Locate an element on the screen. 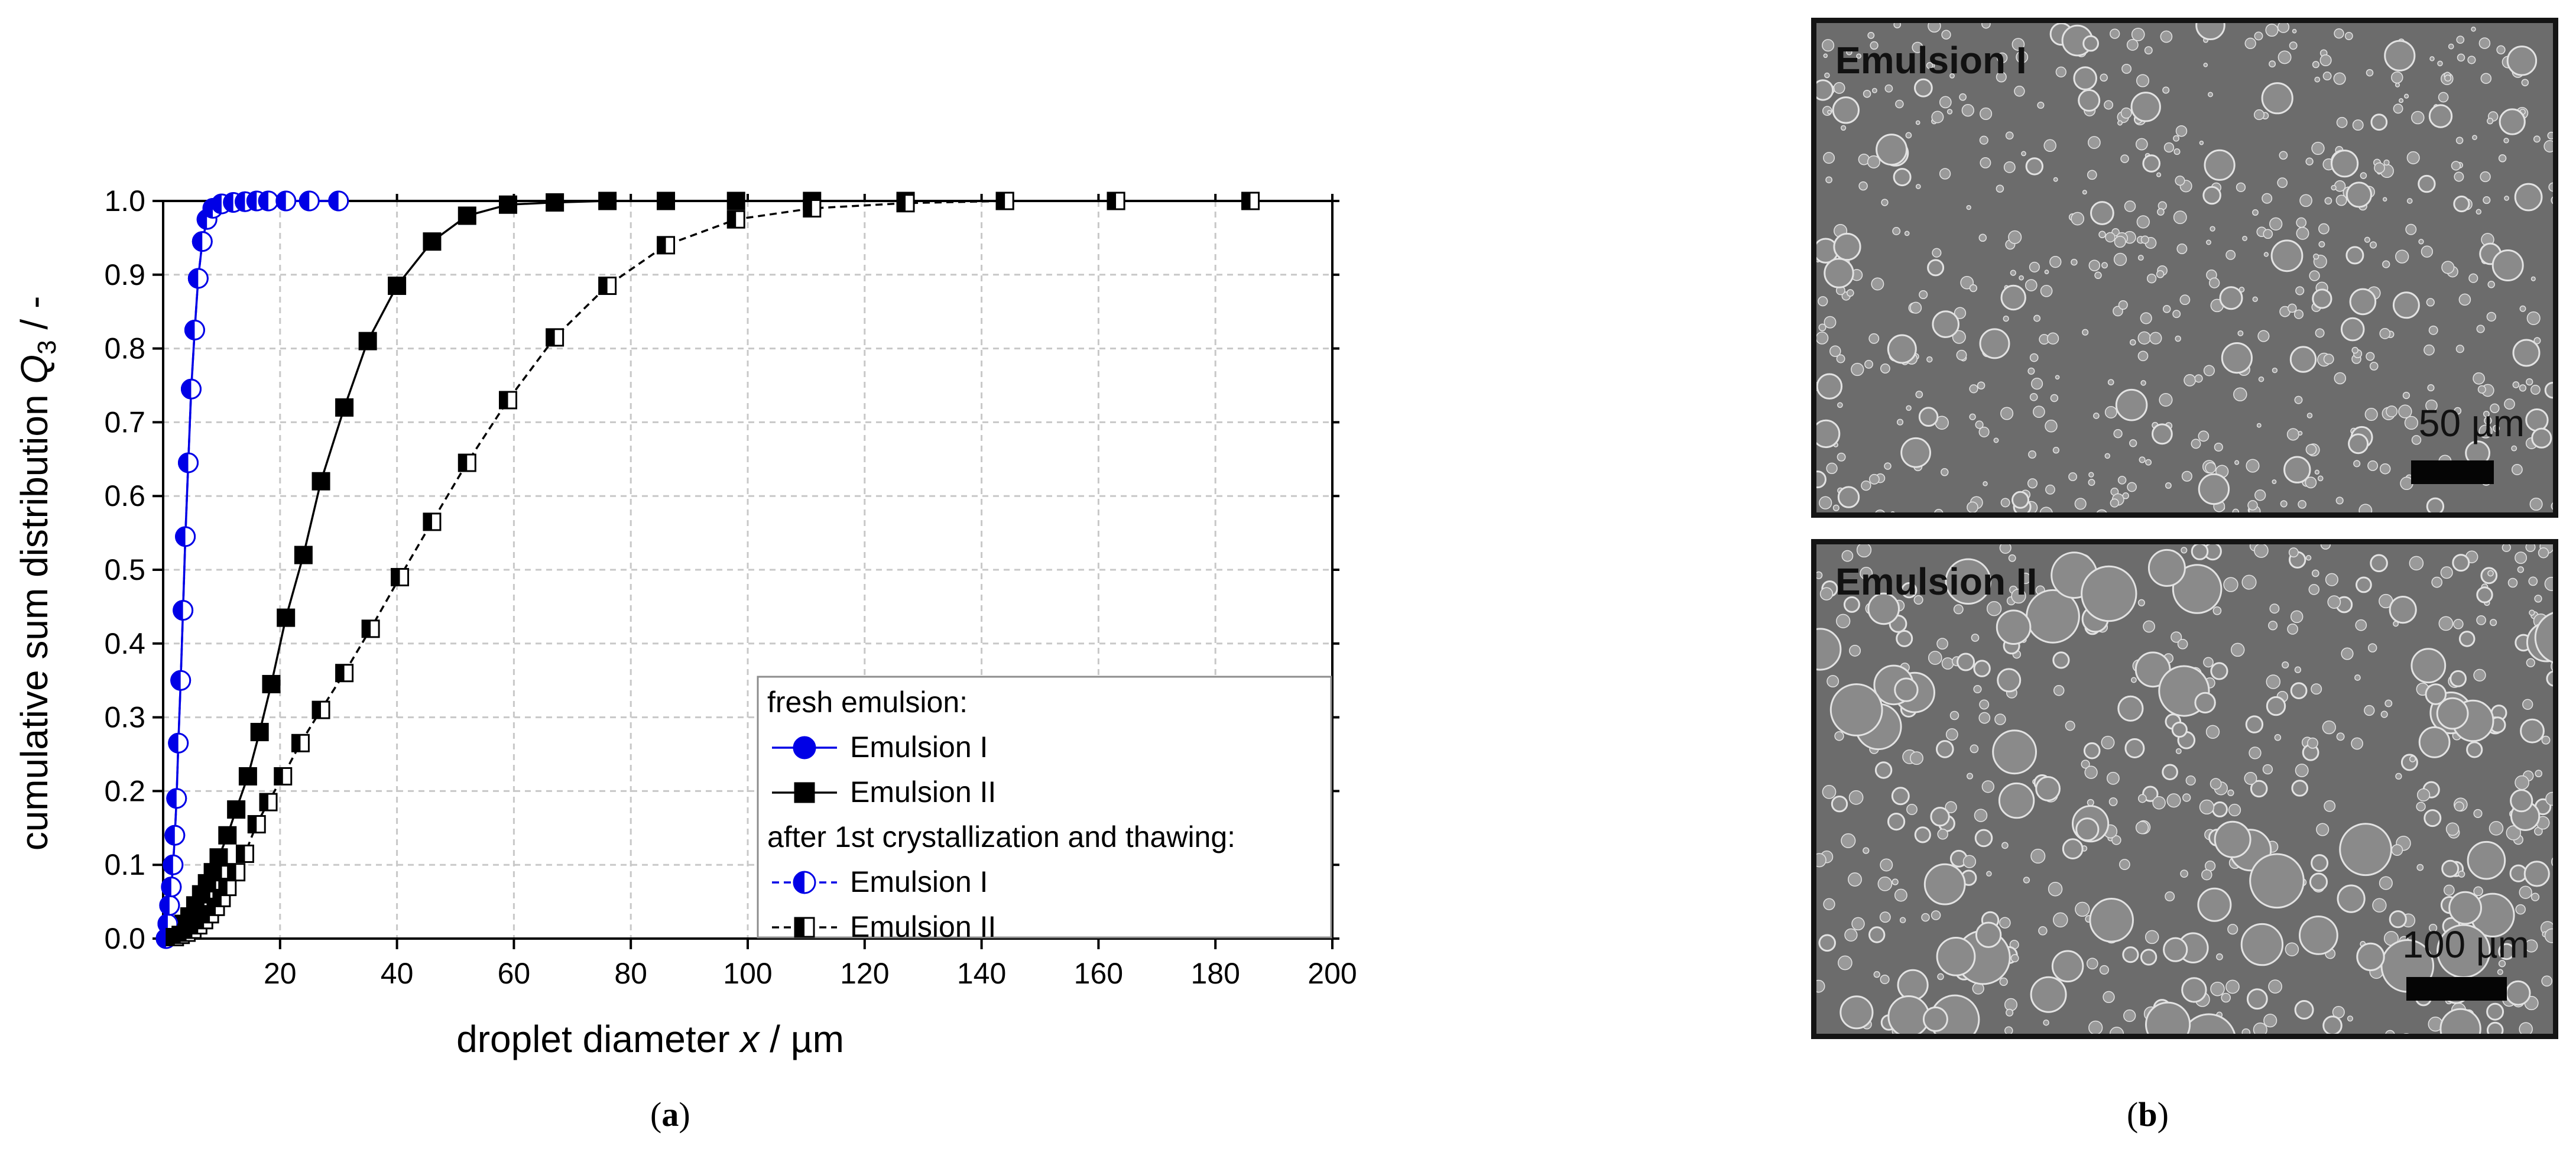  scale-bar-label: 50 µm is located at coordinates (2471, 423).